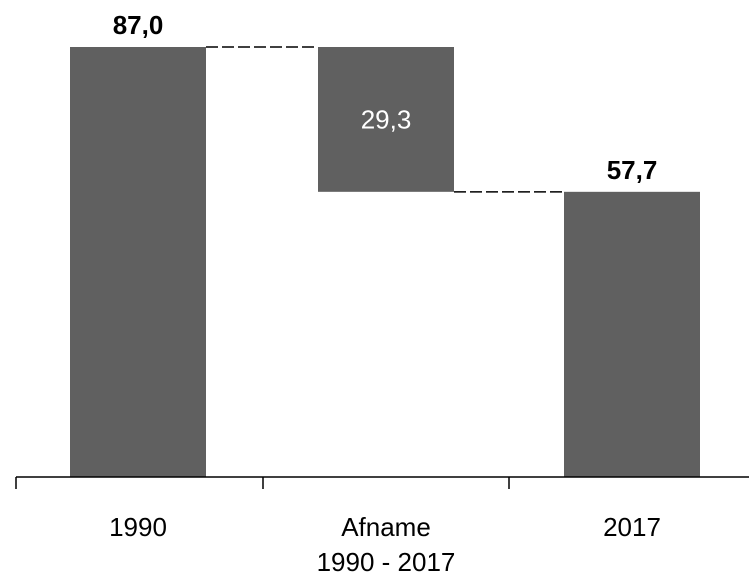  What do you see at coordinates (632, 170) in the screenshot?
I see `value-label-2: 57,7` at bounding box center [632, 170].